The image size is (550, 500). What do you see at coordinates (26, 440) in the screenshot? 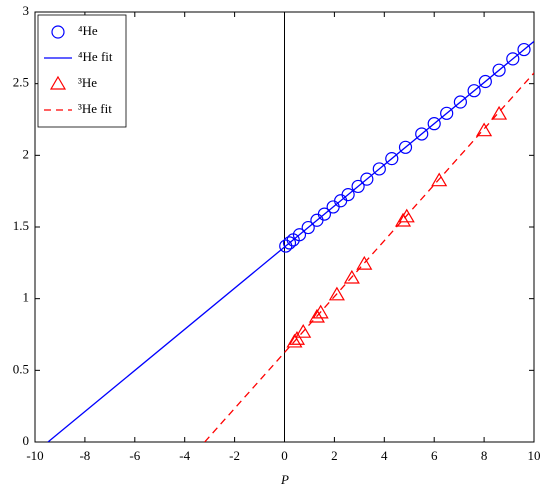
I see `y-tick-label: 0` at bounding box center [26, 440].